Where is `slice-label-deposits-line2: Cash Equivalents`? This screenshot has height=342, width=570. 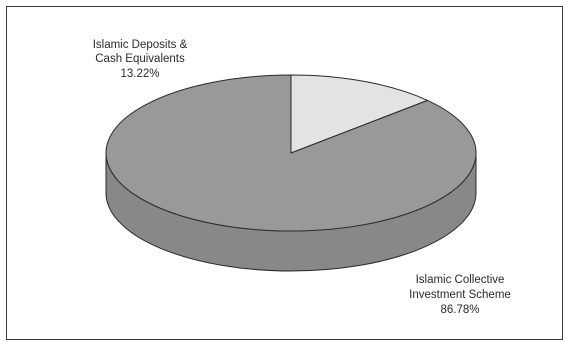
slice-label-deposits-line2: Cash Equivalents is located at coordinates (140, 59).